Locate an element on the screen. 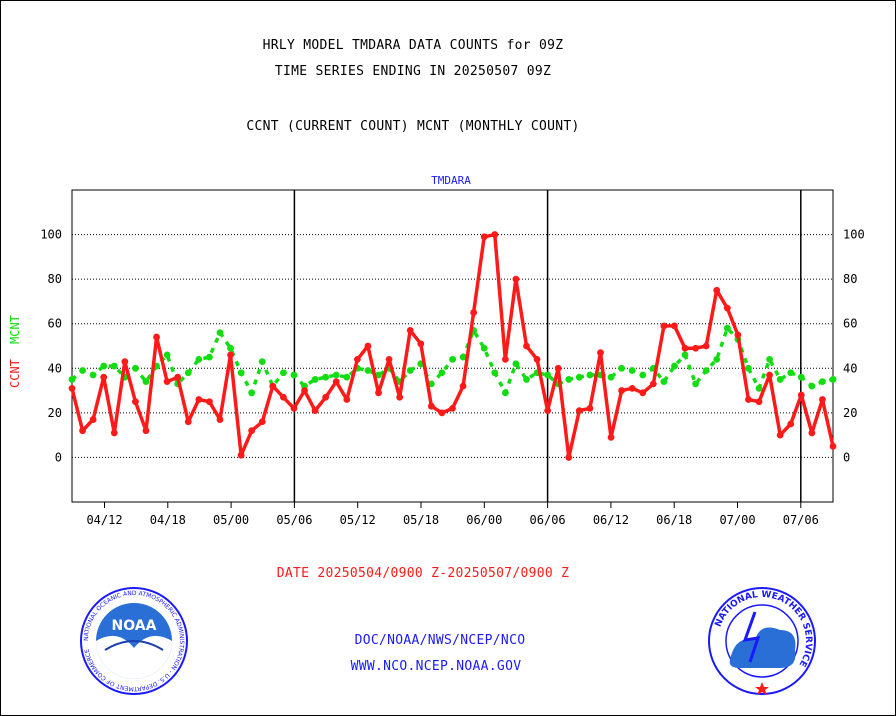 Image resolution: width=896 pixels, height=716 pixels. x-tick-label: 05/06 is located at coordinates (294, 520).